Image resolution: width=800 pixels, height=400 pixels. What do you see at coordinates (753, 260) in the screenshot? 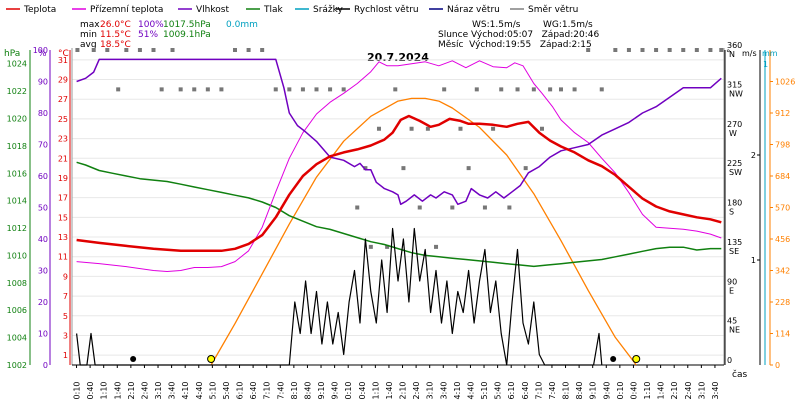
I see `wind-tick-label: 1` at bounding box center [753, 260].